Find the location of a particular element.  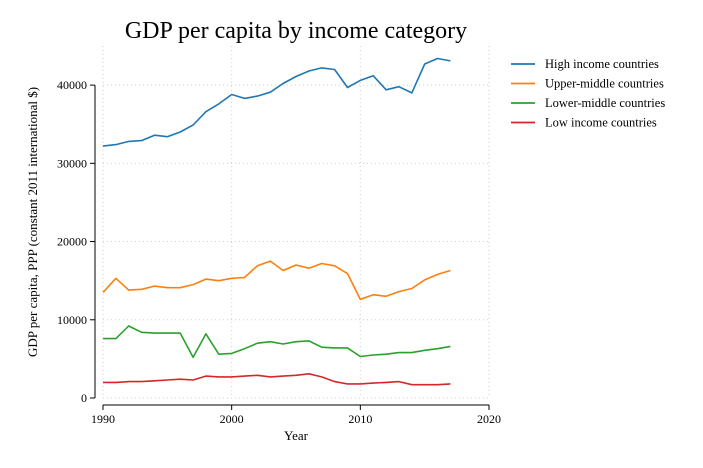

x-tick-label: 2020 is located at coordinates (489, 419).